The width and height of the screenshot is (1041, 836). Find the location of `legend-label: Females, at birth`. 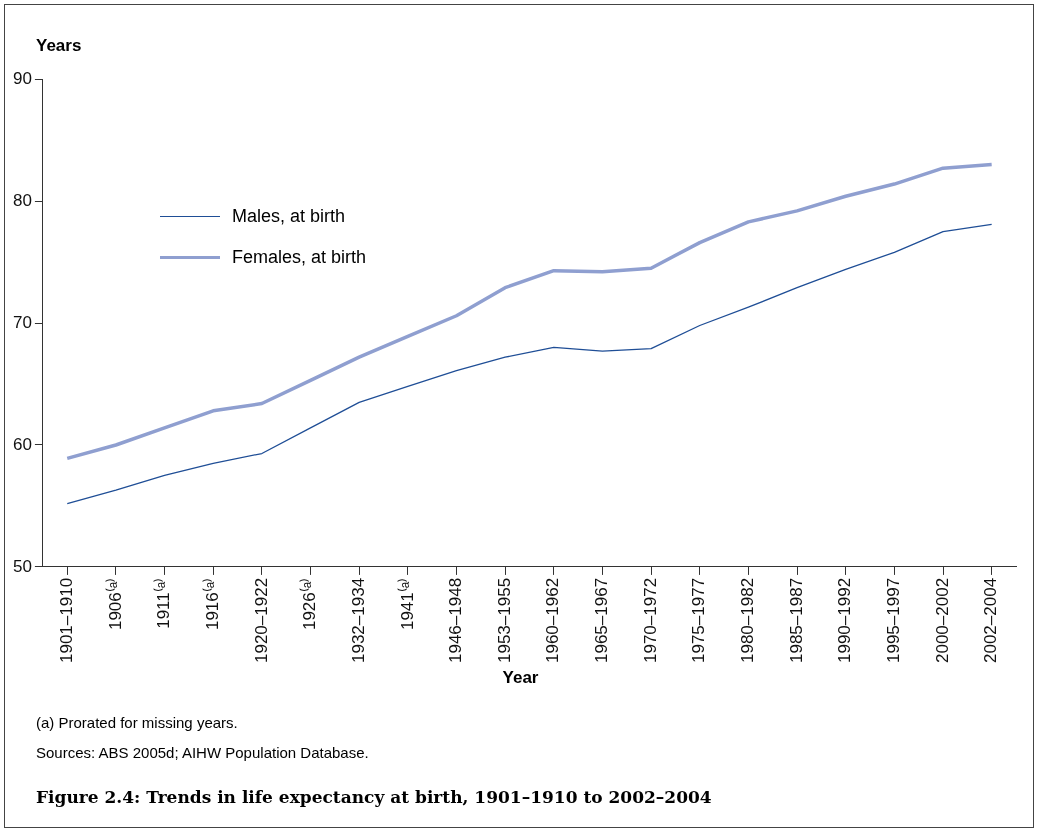

legend-label: Females, at birth is located at coordinates (299, 257).